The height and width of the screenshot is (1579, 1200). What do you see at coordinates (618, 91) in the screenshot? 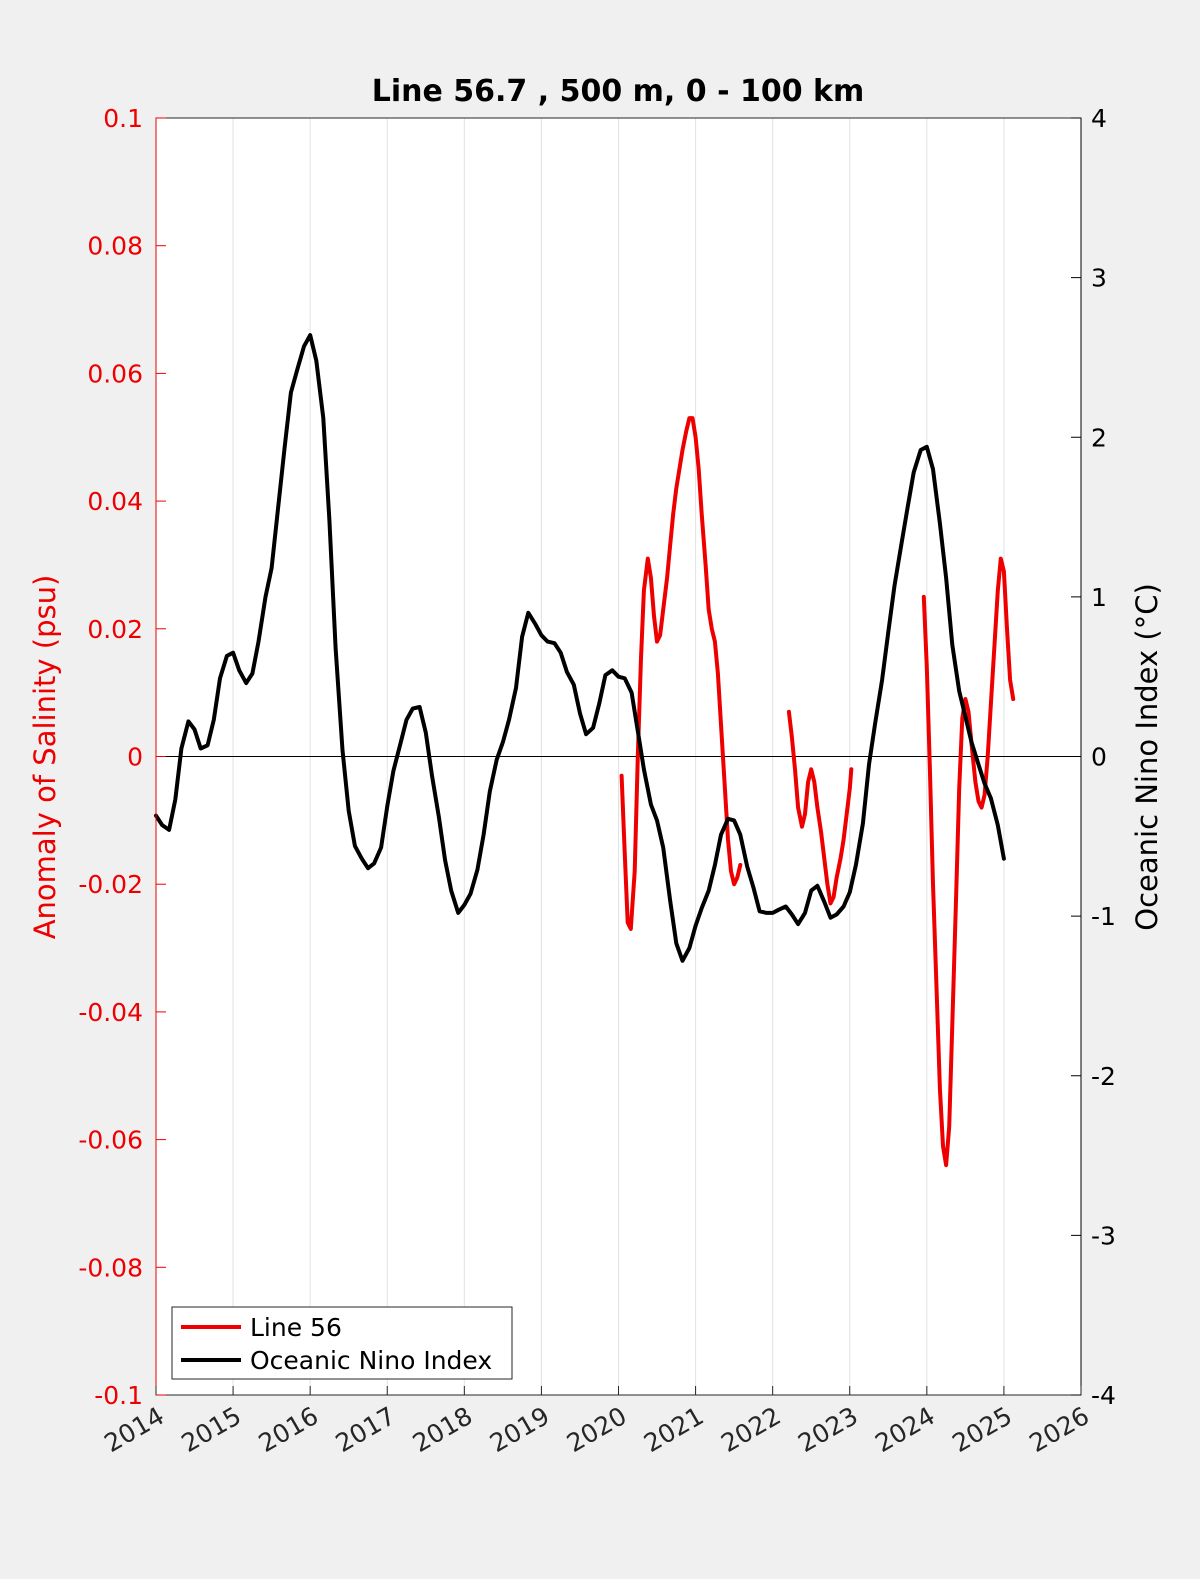
I see `chart-title: Line 56.7 , 500 m, 0 - 100 km` at bounding box center [618, 91].